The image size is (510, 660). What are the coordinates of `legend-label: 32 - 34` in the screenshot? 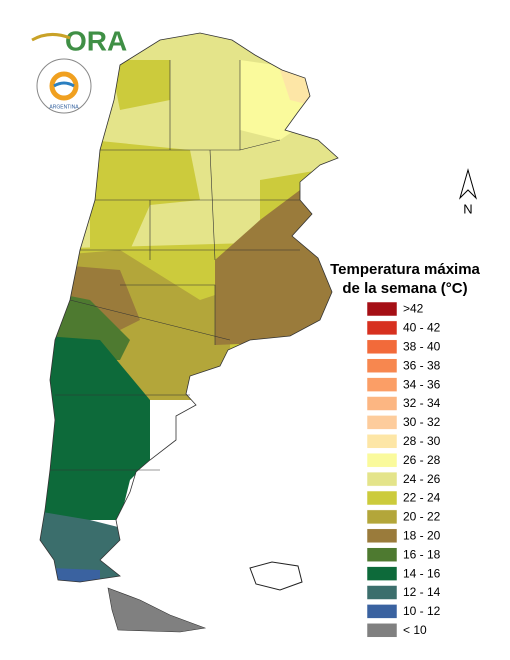 It's located at (422, 403).